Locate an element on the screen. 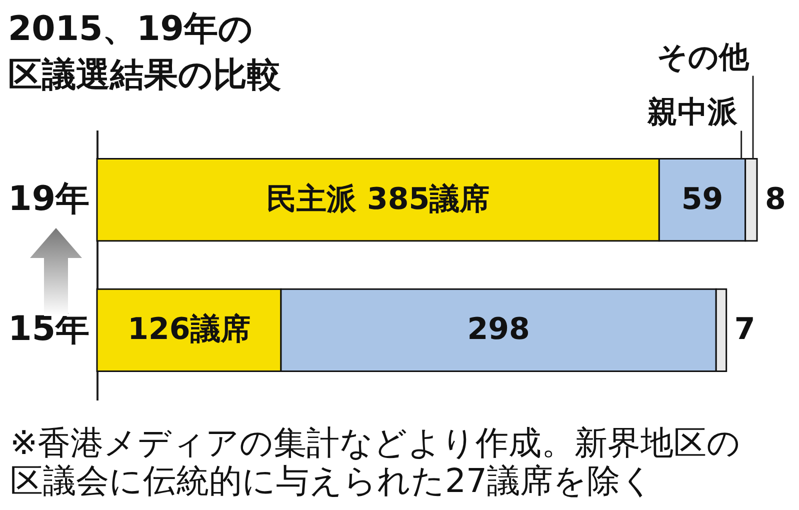  data-label: 59 is located at coordinates (702, 199).